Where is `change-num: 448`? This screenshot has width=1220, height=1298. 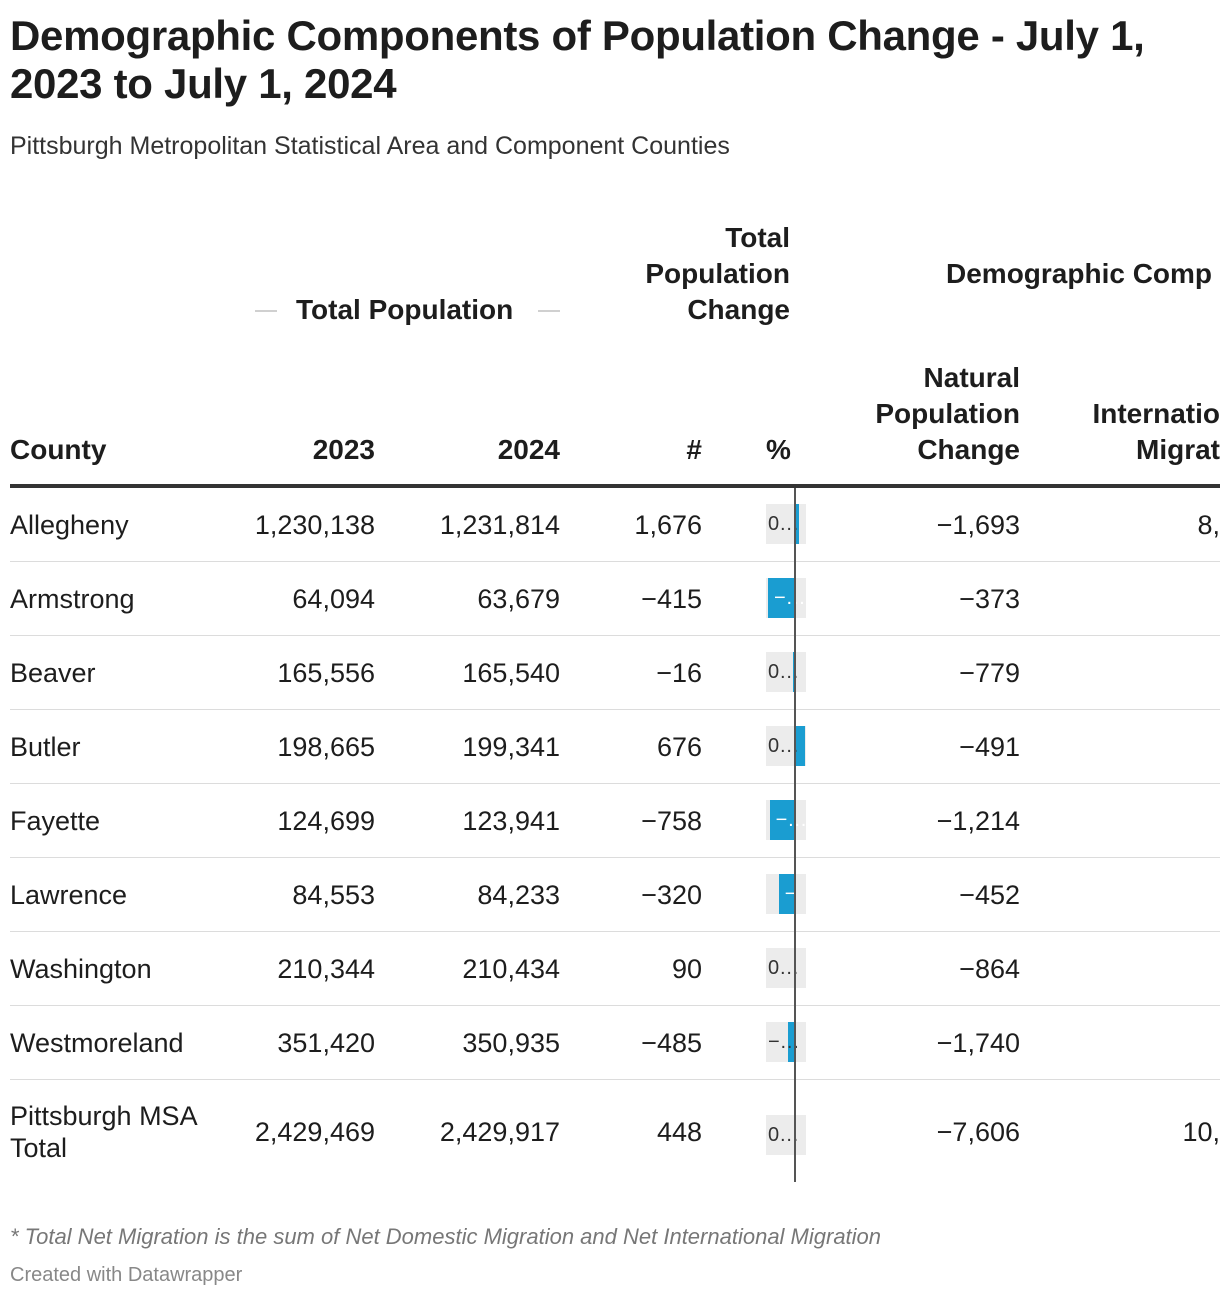 change-num: 448 is located at coordinates (679, 1132).